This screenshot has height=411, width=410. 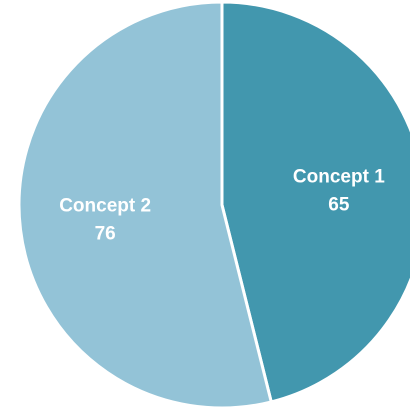 What do you see at coordinates (105, 205) in the screenshot?
I see `slice-label-concept-2: Concept 2` at bounding box center [105, 205].